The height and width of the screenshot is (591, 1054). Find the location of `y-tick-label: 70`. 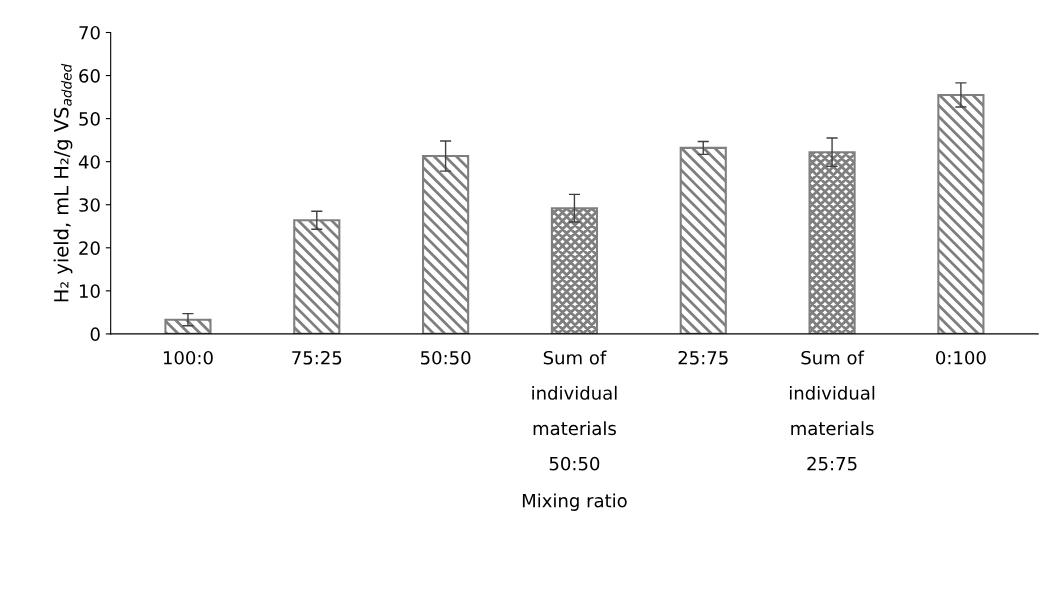

y-tick-label: 70 is located at coordinates (89, 32).